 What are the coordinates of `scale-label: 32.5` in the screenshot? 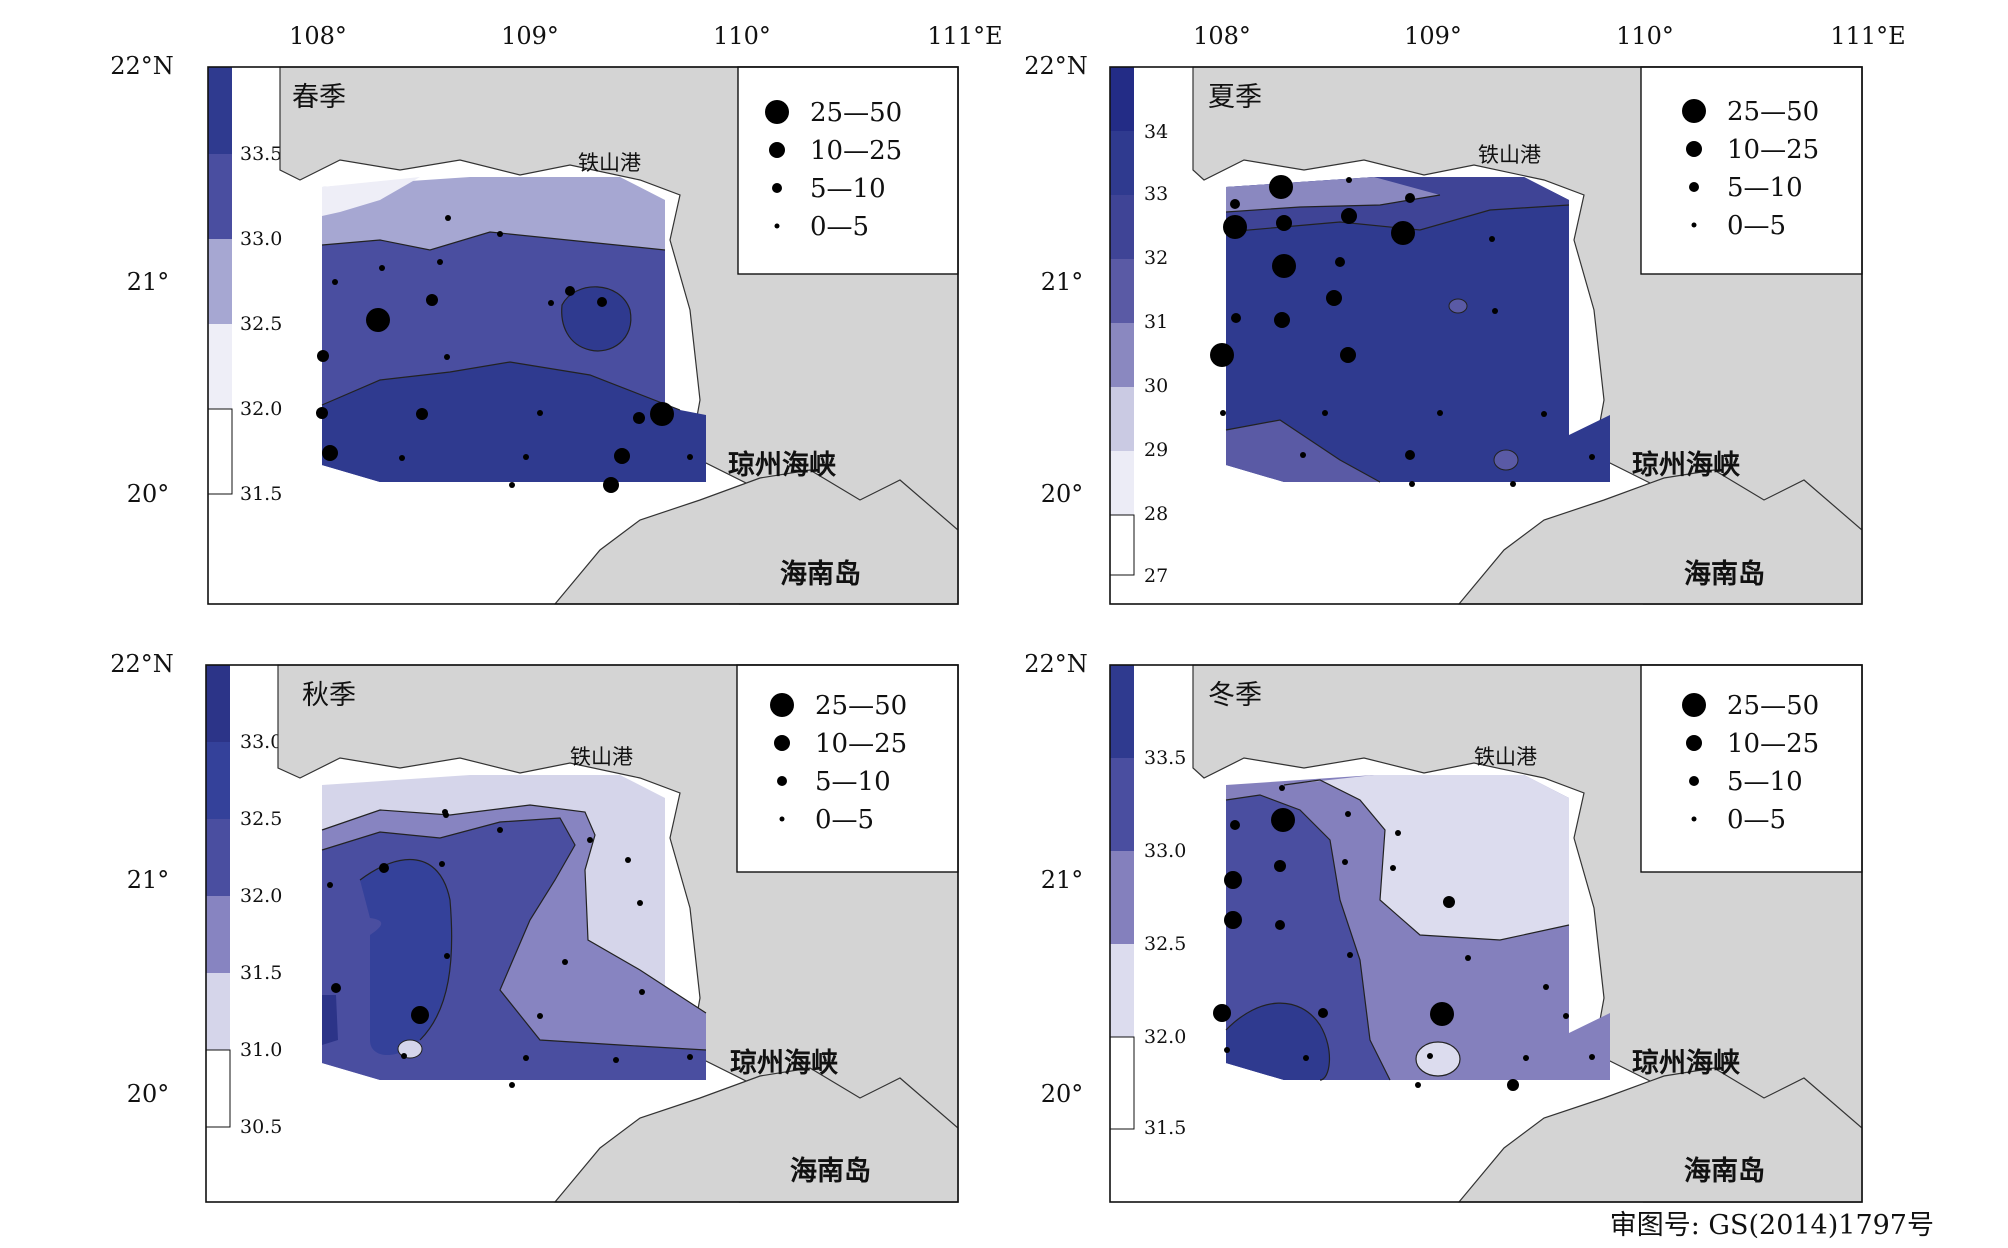 It's located at (261, 324).